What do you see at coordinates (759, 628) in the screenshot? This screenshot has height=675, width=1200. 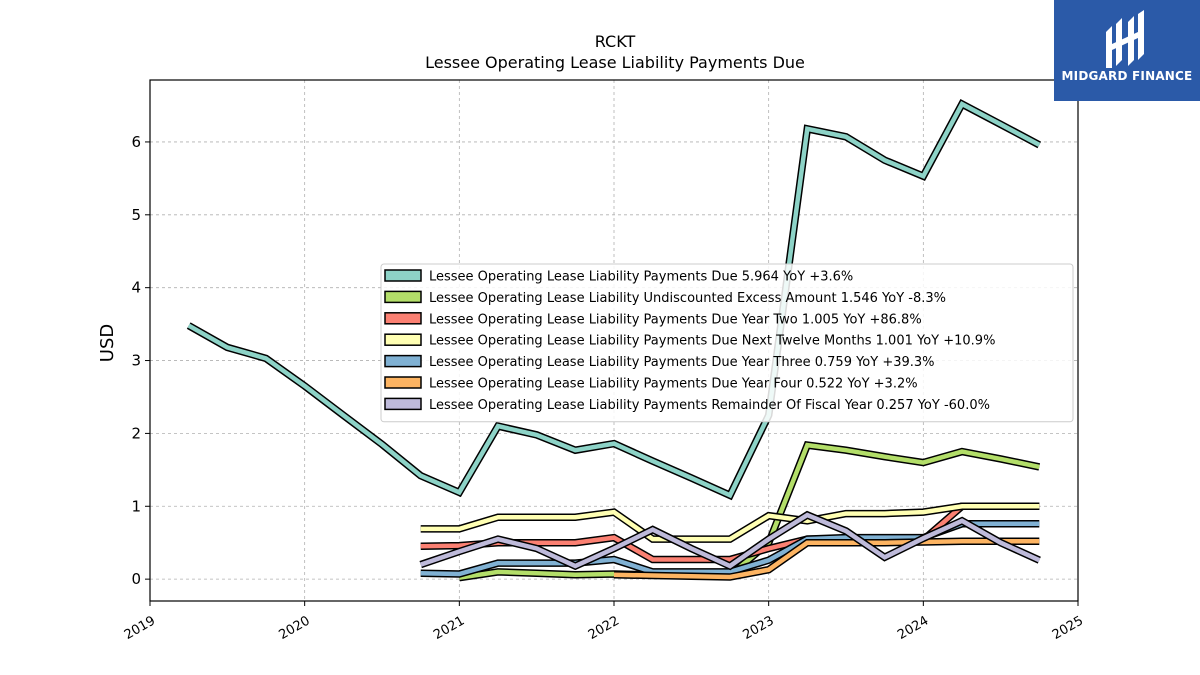 I see `x-tick-label: 2023` at bounding box center [759, 628].